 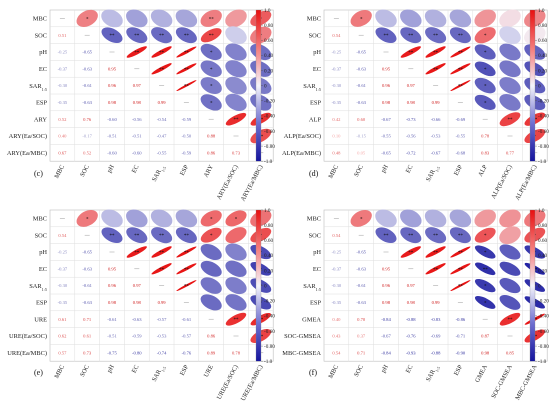 I want to click on corr-value: 0.78, so click(x=236, y=352).